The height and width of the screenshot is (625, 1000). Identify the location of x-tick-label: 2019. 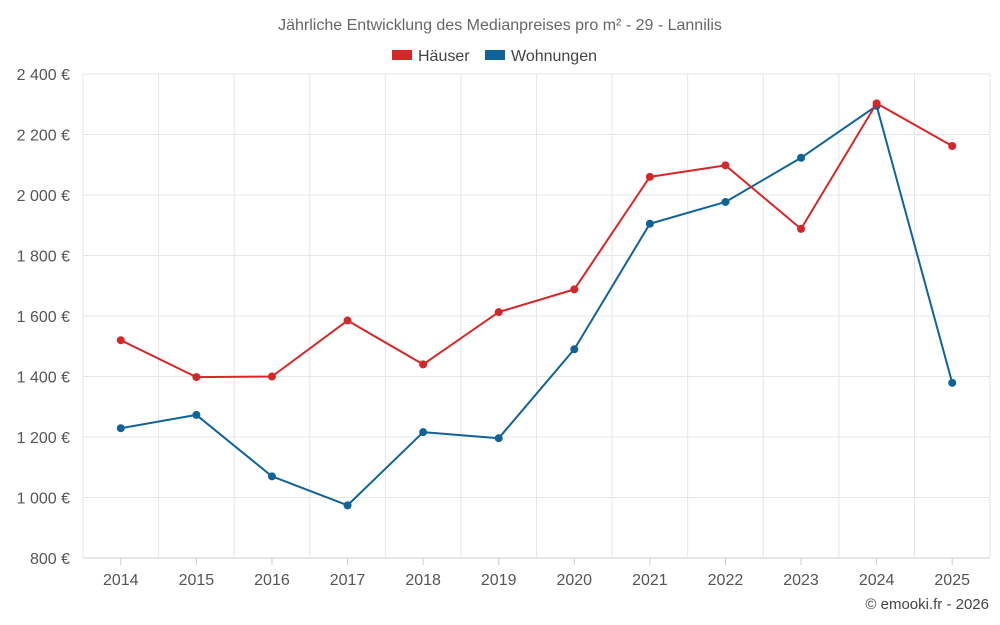
(499, 580).